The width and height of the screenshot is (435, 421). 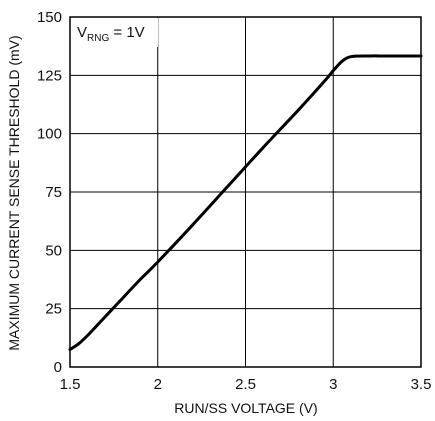 What do you see at coordinates (245, 408) in the screenshot?
I see `x-axis-title: RUN/SS VOLTAGE (V)` at bounding box center [245, 408].